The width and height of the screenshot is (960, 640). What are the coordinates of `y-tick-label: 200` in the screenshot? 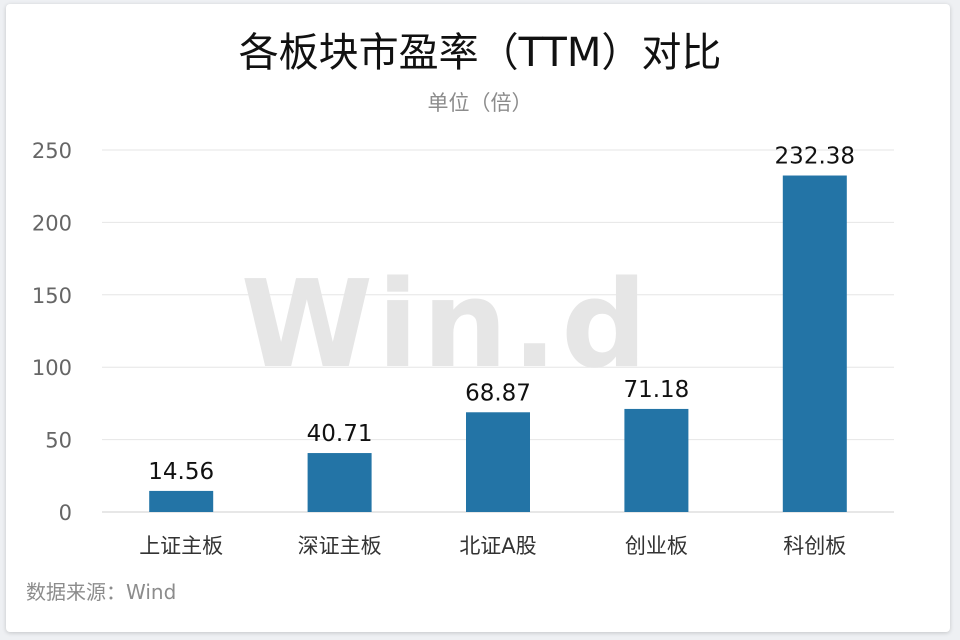 It's located at (52, 223).